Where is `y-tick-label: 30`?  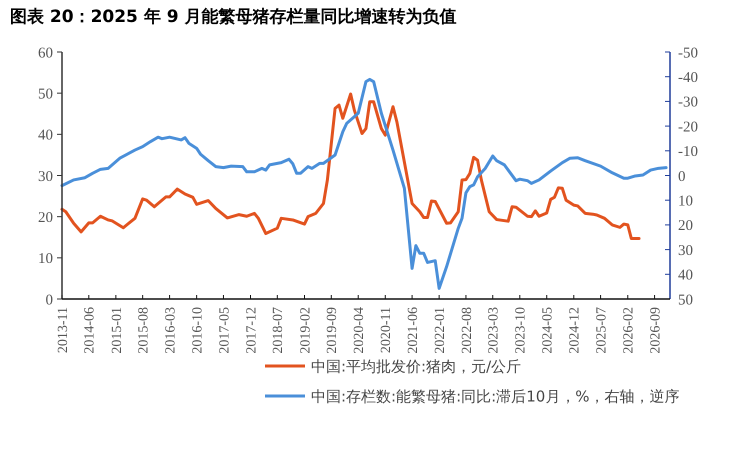
y-tick-label: 30 is located at coordinates (45, 176).